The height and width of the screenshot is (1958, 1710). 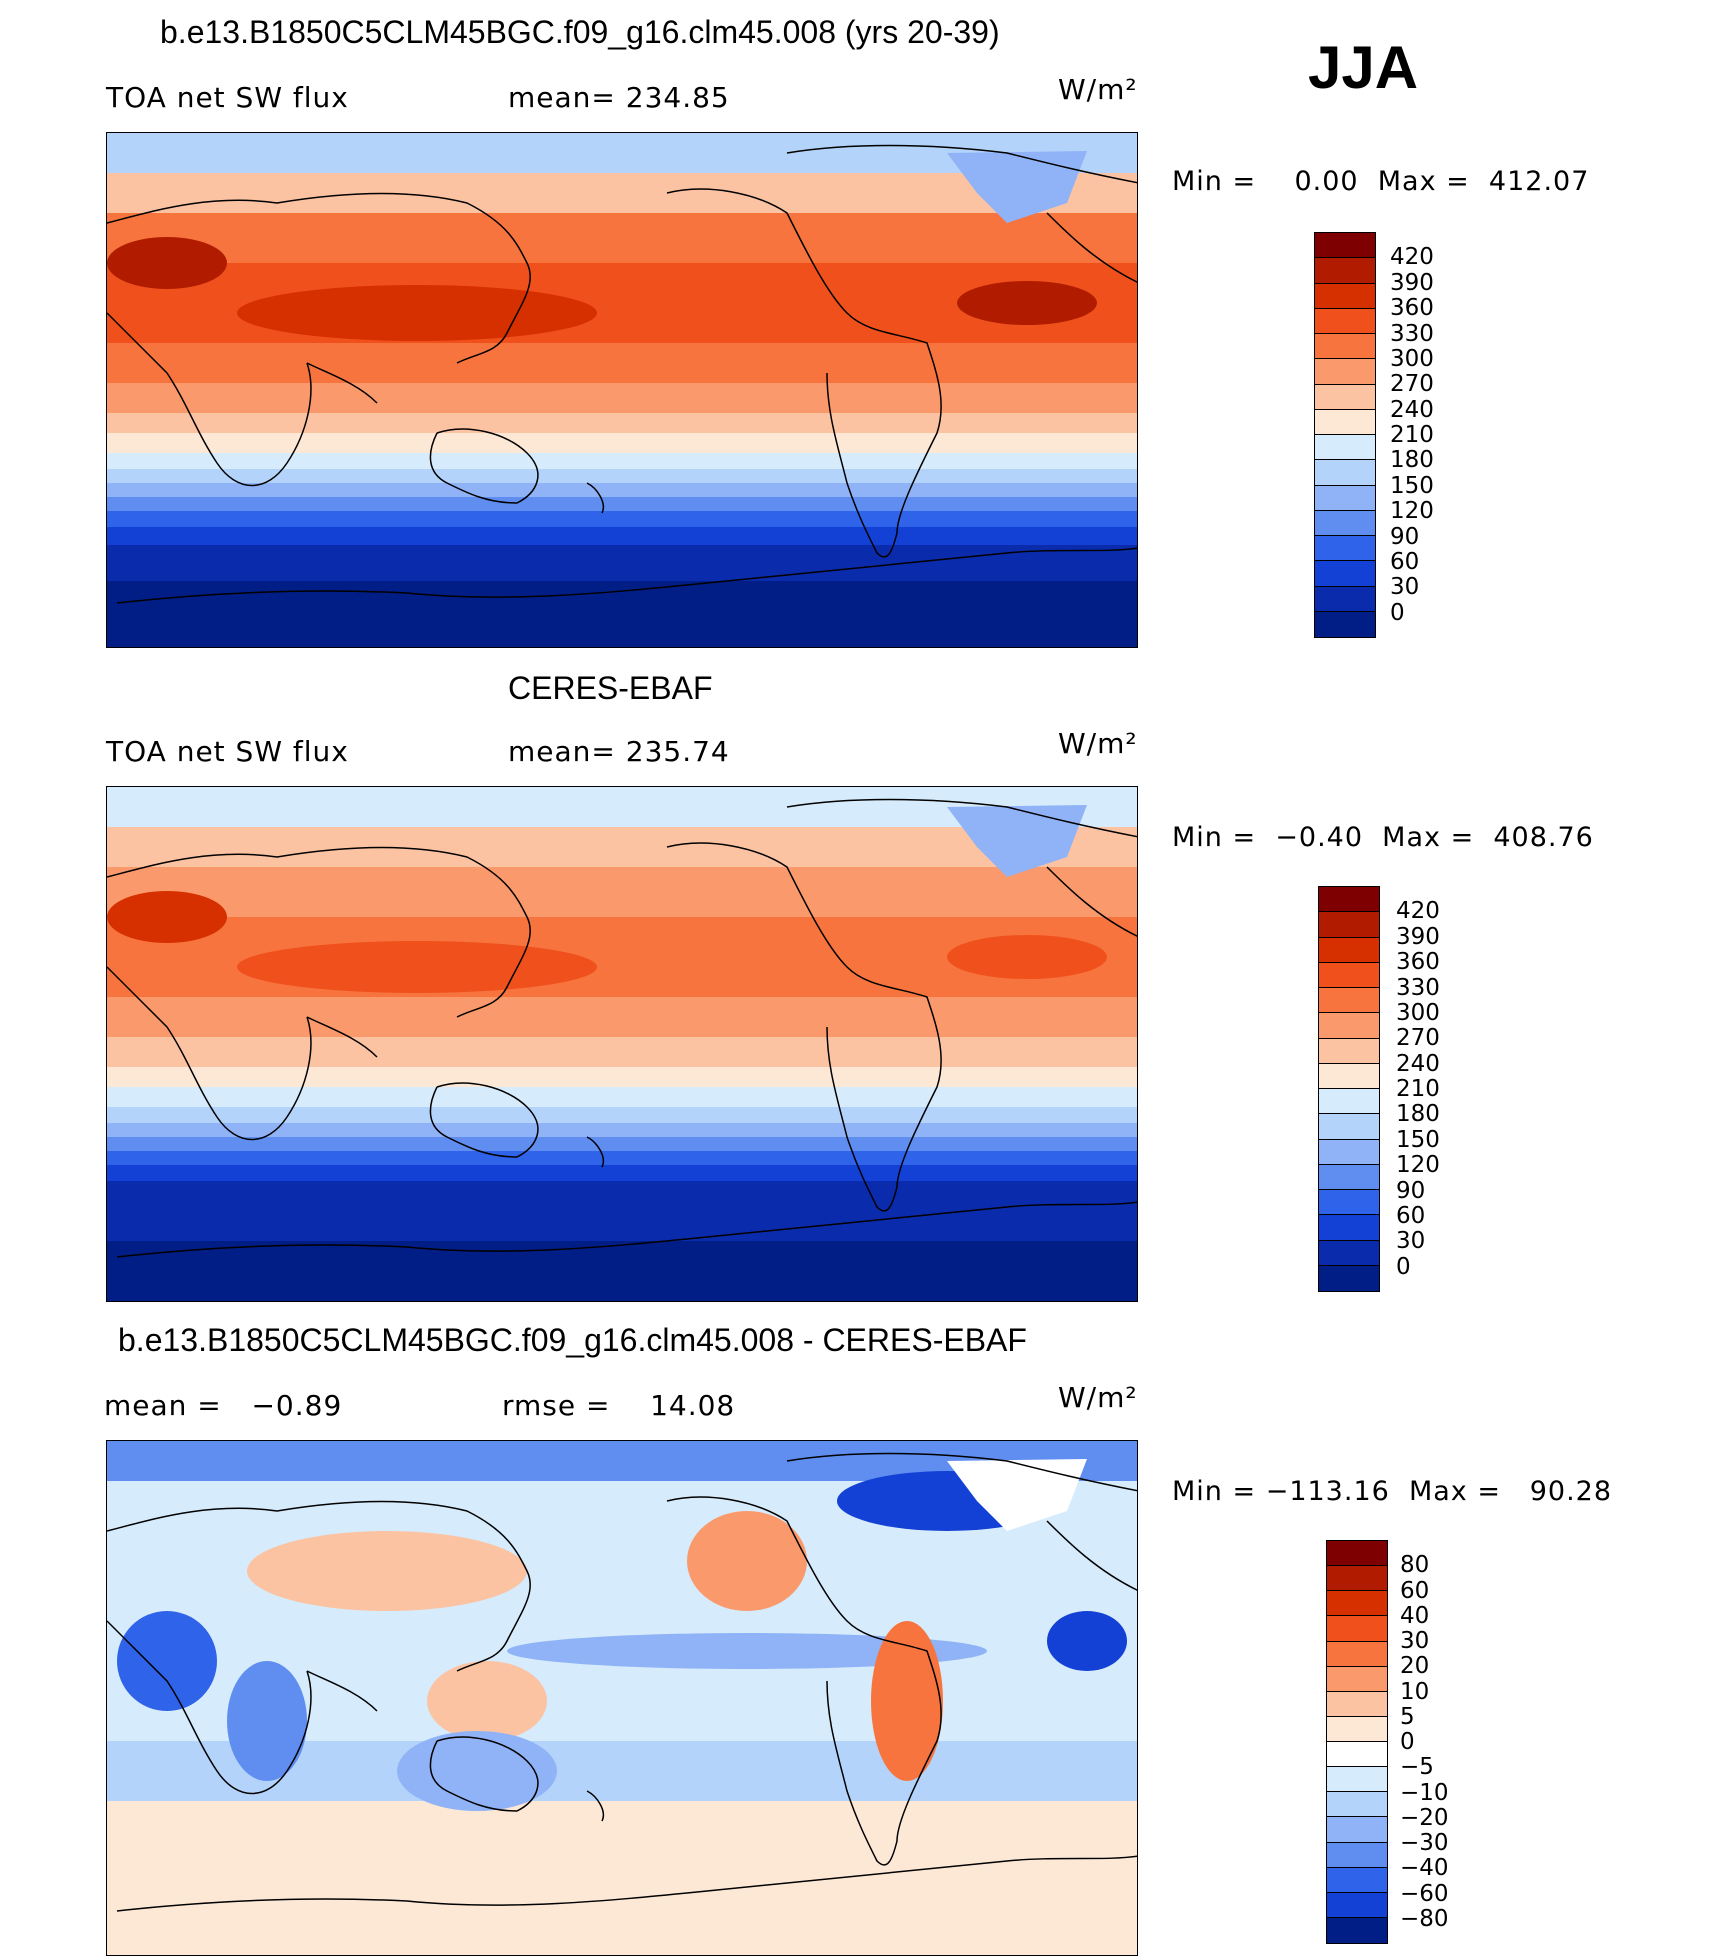 I want to click on colorbar-tick-label: 10, so click(x=1415, y=1691).